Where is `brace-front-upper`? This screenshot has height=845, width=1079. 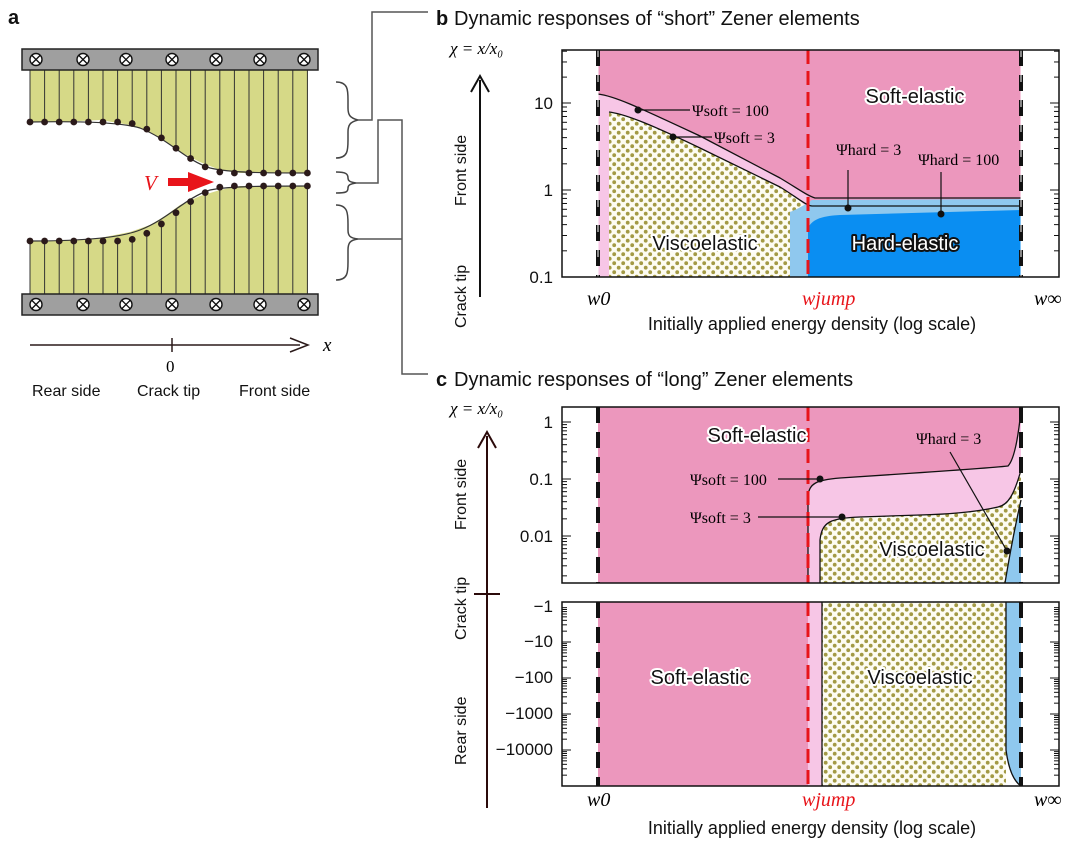
brace-front-upper is located at coordinates (347, 120).